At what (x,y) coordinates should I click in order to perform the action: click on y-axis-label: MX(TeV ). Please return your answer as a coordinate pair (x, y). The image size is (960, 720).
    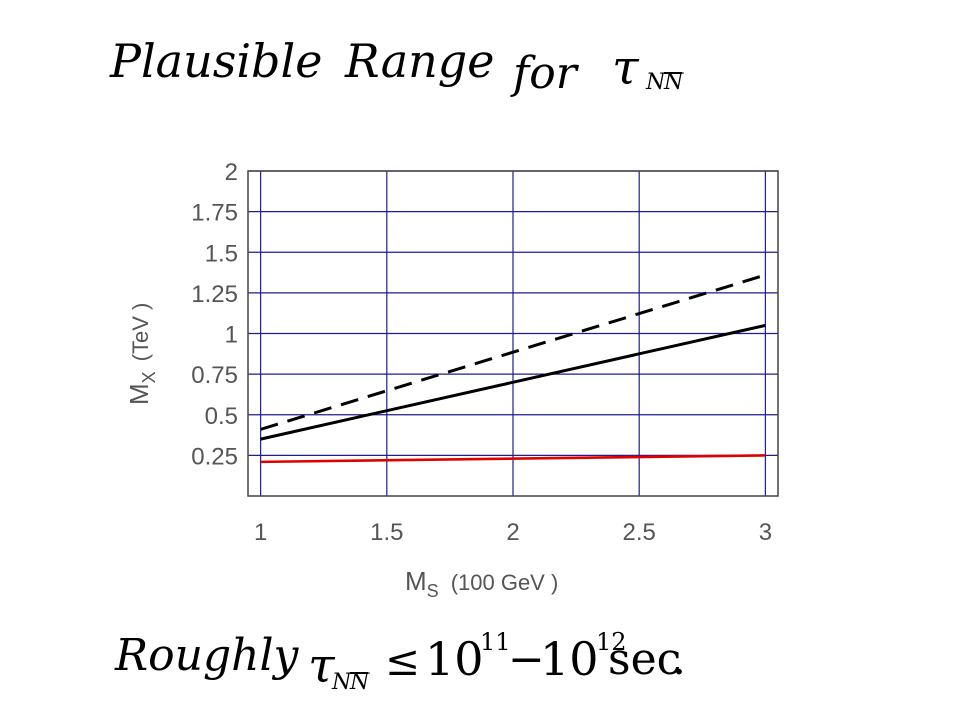
    Looking at the image, I should click on (141, 354).